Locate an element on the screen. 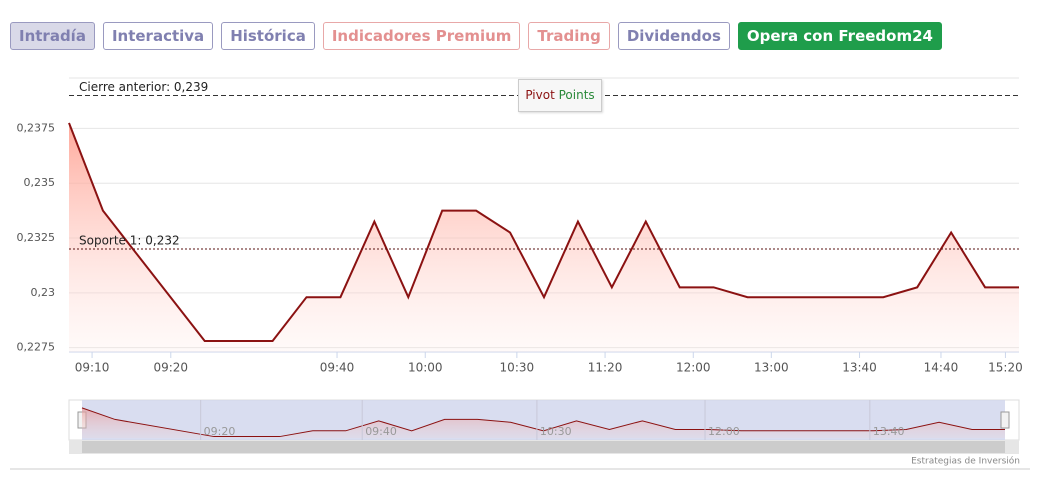  tab: Trading is located at coordinates (569, 36).